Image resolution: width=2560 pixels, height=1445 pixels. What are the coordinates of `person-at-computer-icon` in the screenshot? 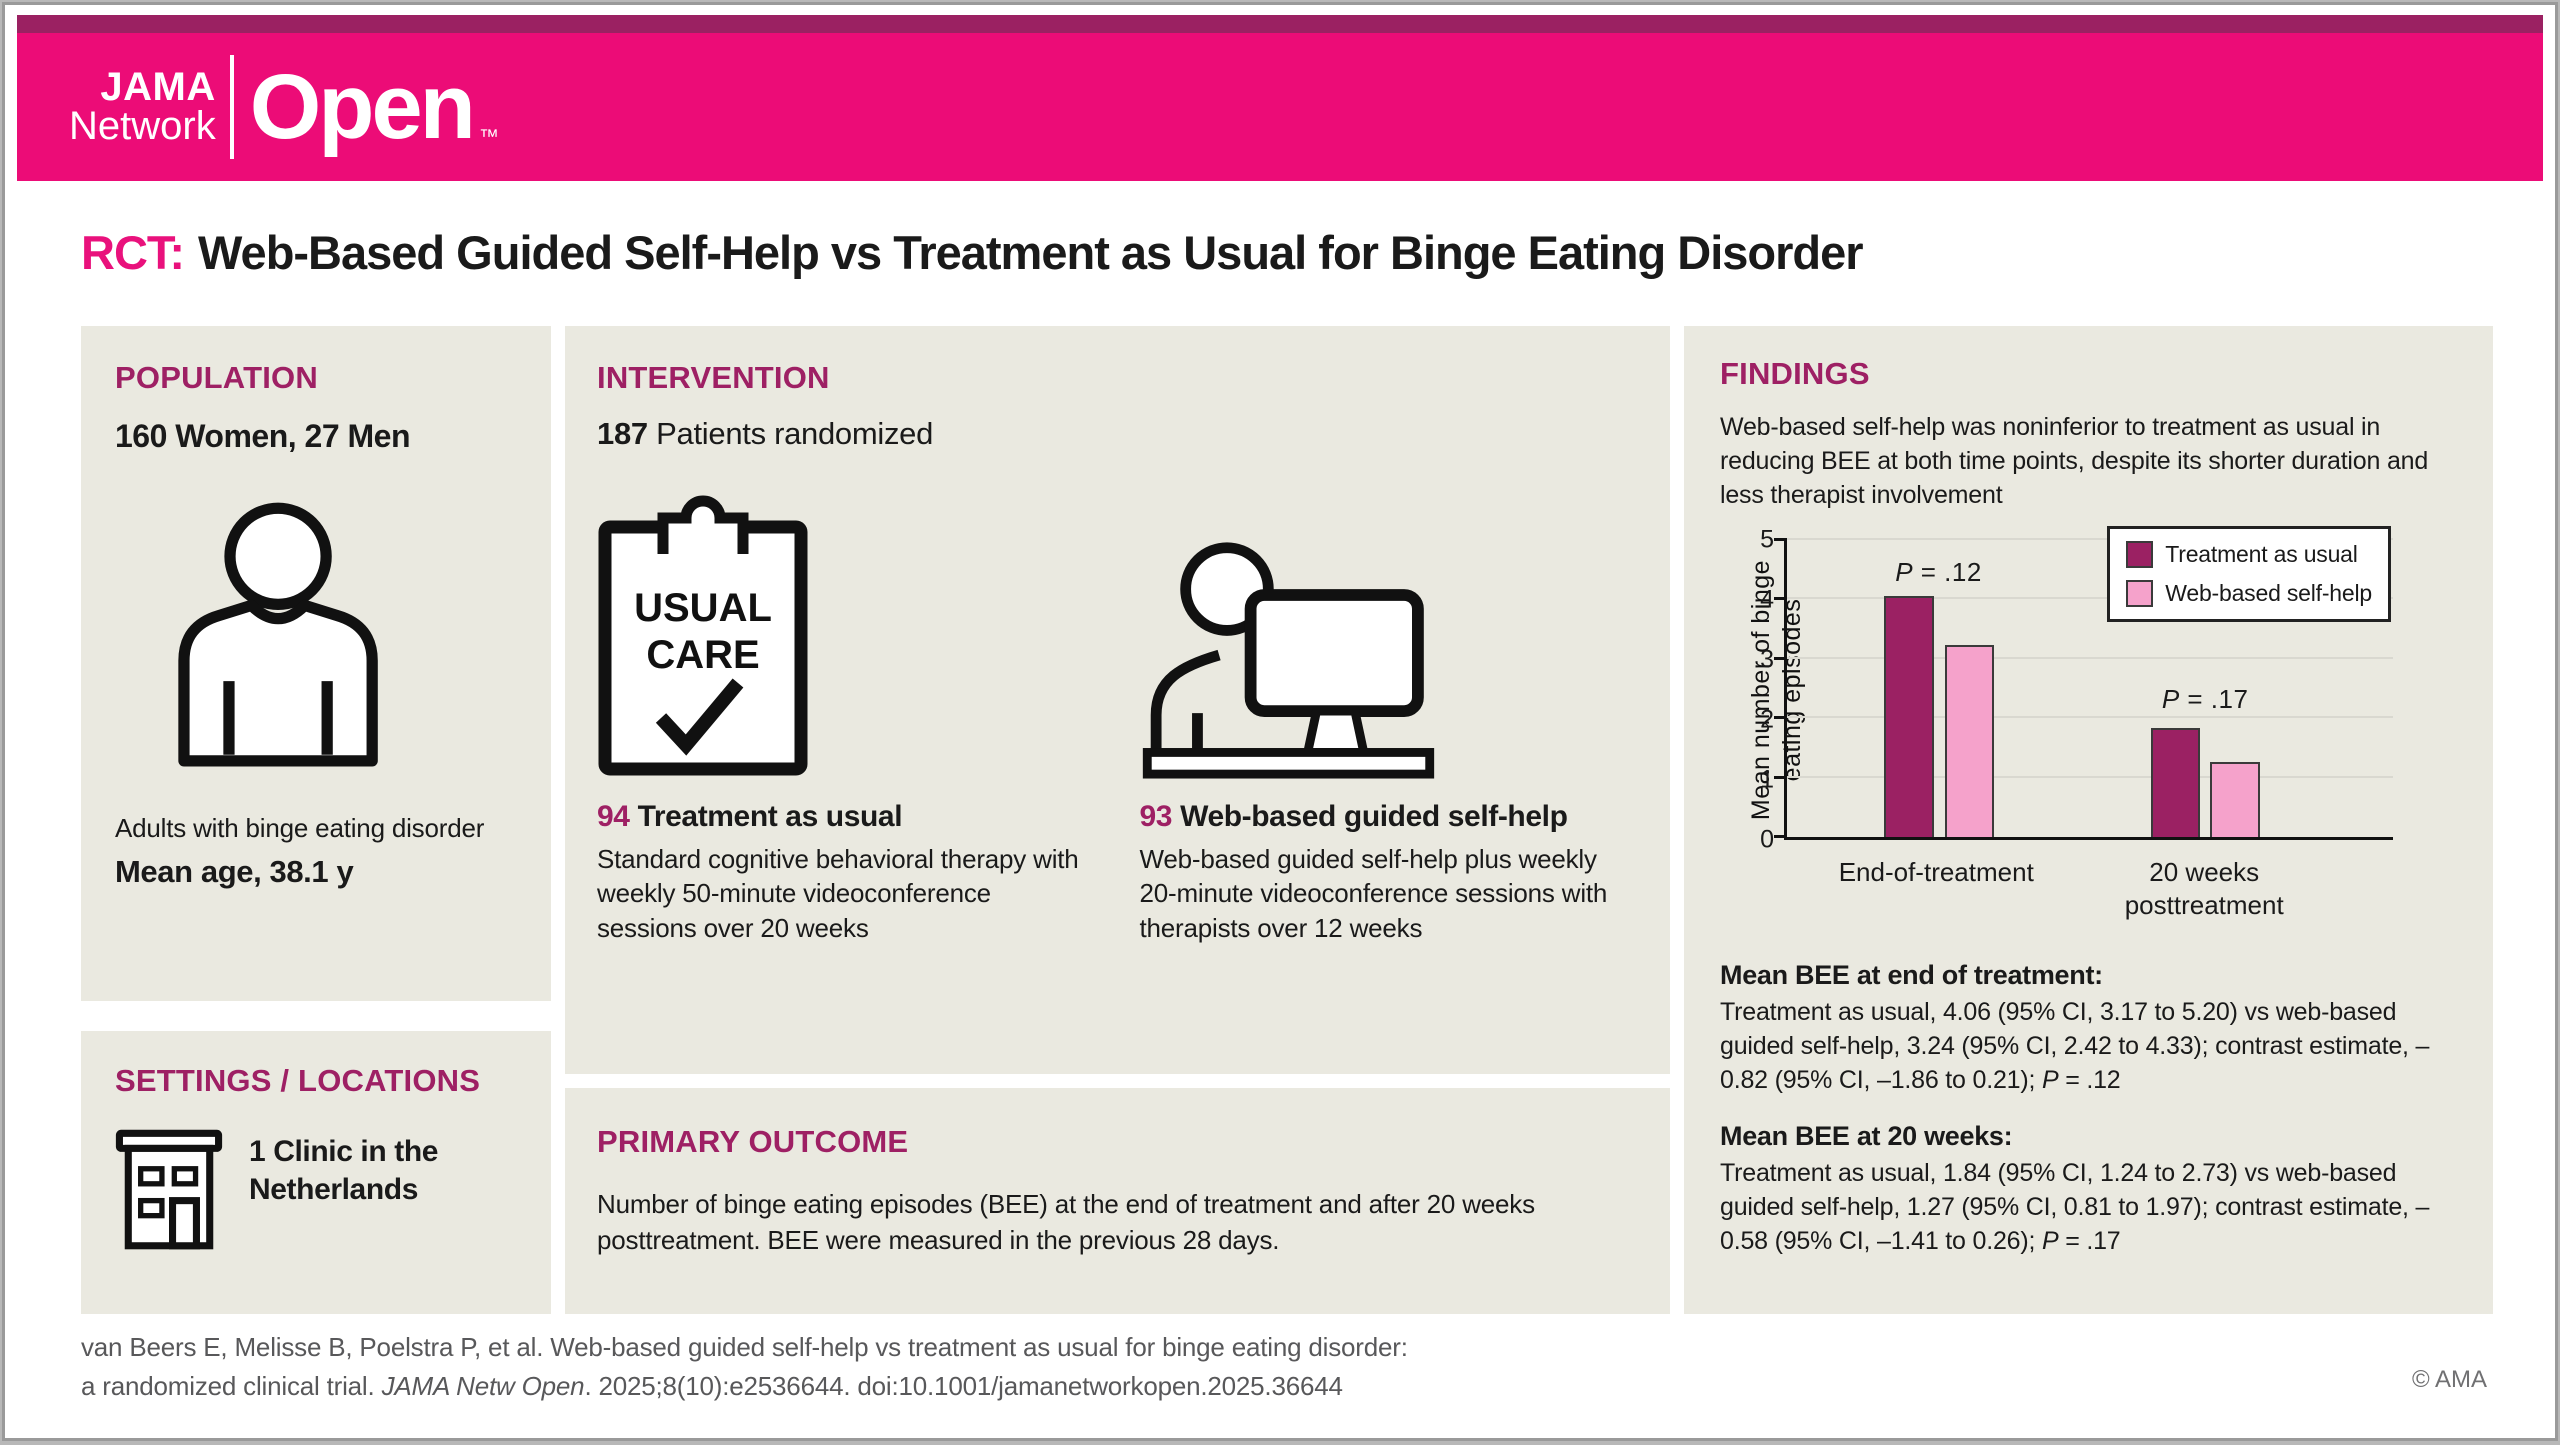 It's located at (1389, 639).